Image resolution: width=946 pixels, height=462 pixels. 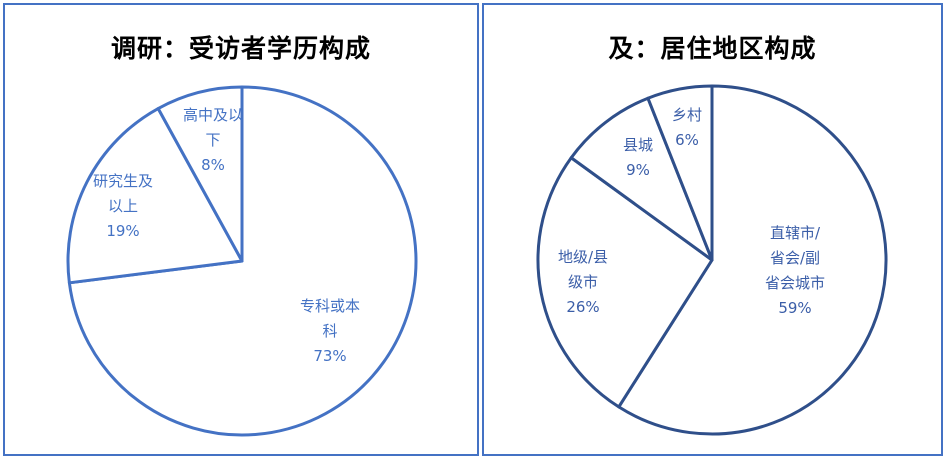 What do you see at coordinates (123, 206) in the screenshot?
I see `slice-category-label: 以上` at bounding box center [123, 206].